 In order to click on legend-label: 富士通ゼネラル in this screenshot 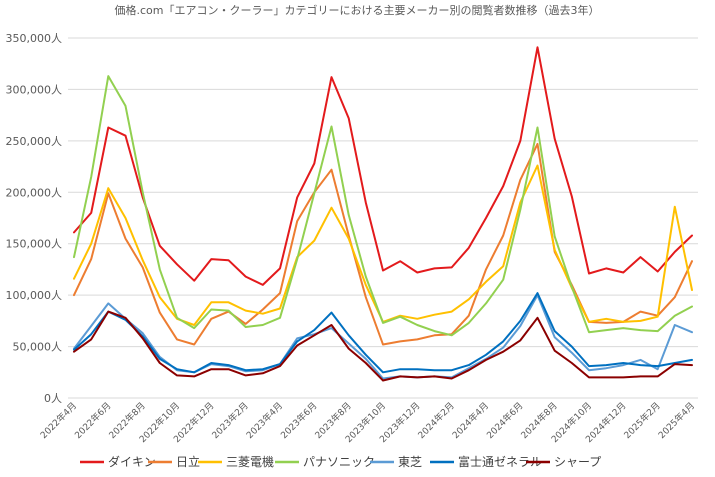, I will do `click(500, 461)`.